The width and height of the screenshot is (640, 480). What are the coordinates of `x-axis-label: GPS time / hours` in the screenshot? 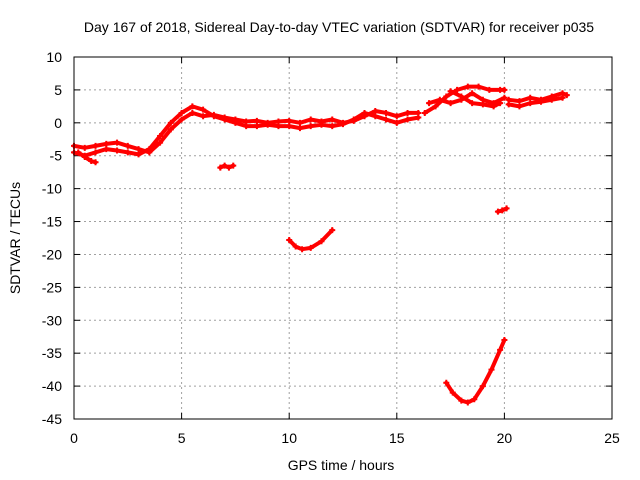 It's located at (341, 465).